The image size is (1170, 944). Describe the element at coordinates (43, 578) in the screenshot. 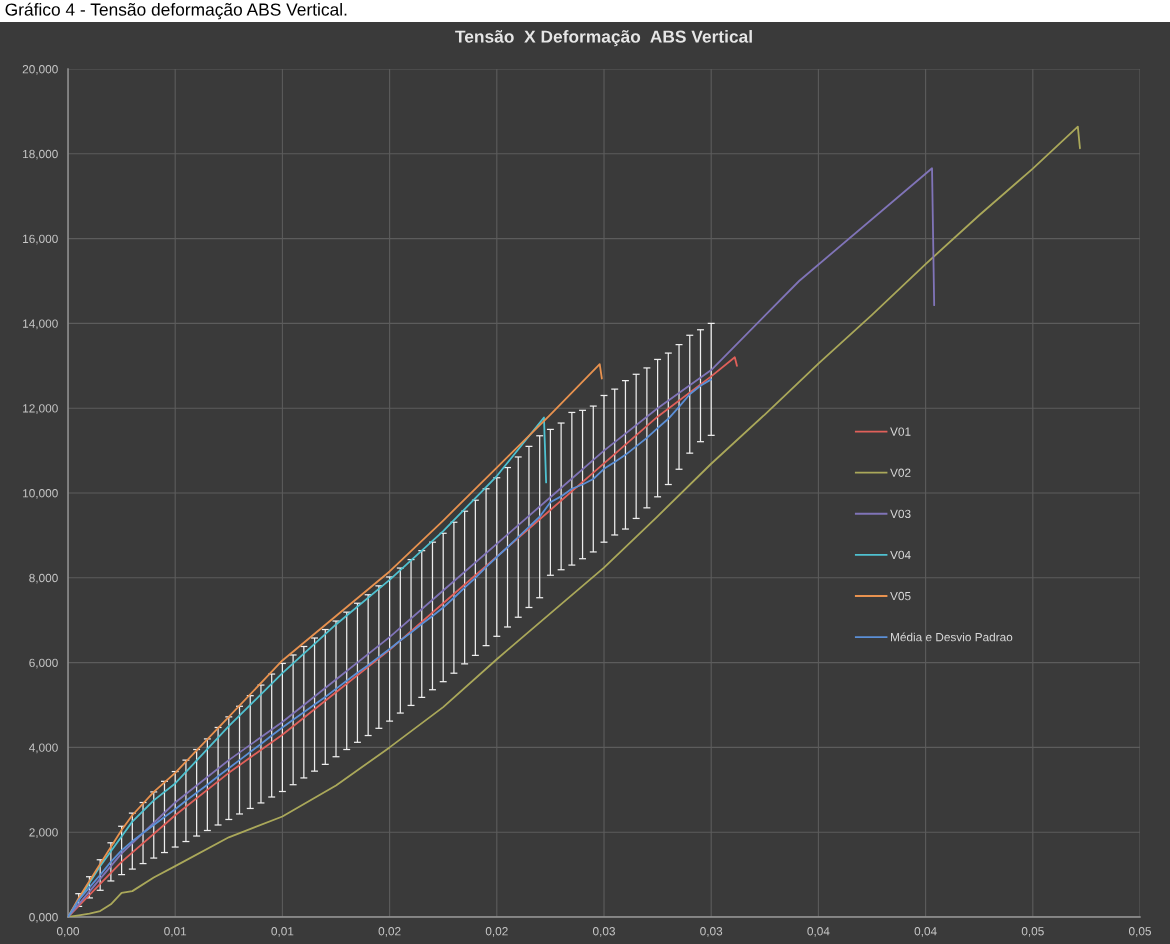

I see `y-tick-label: 8,000` at that location.